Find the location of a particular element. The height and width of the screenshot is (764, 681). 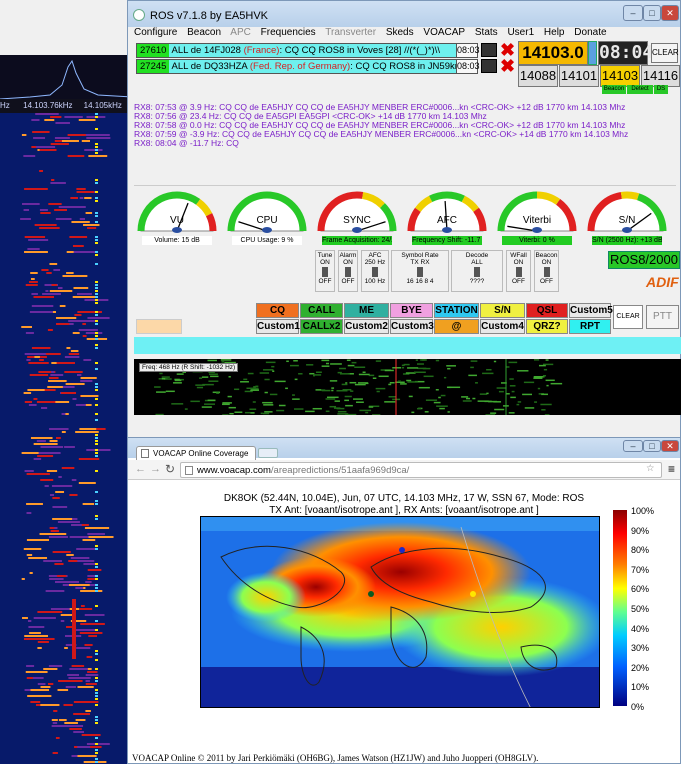

menu-voacap: VOACAP is located at coordinates (444, 32).